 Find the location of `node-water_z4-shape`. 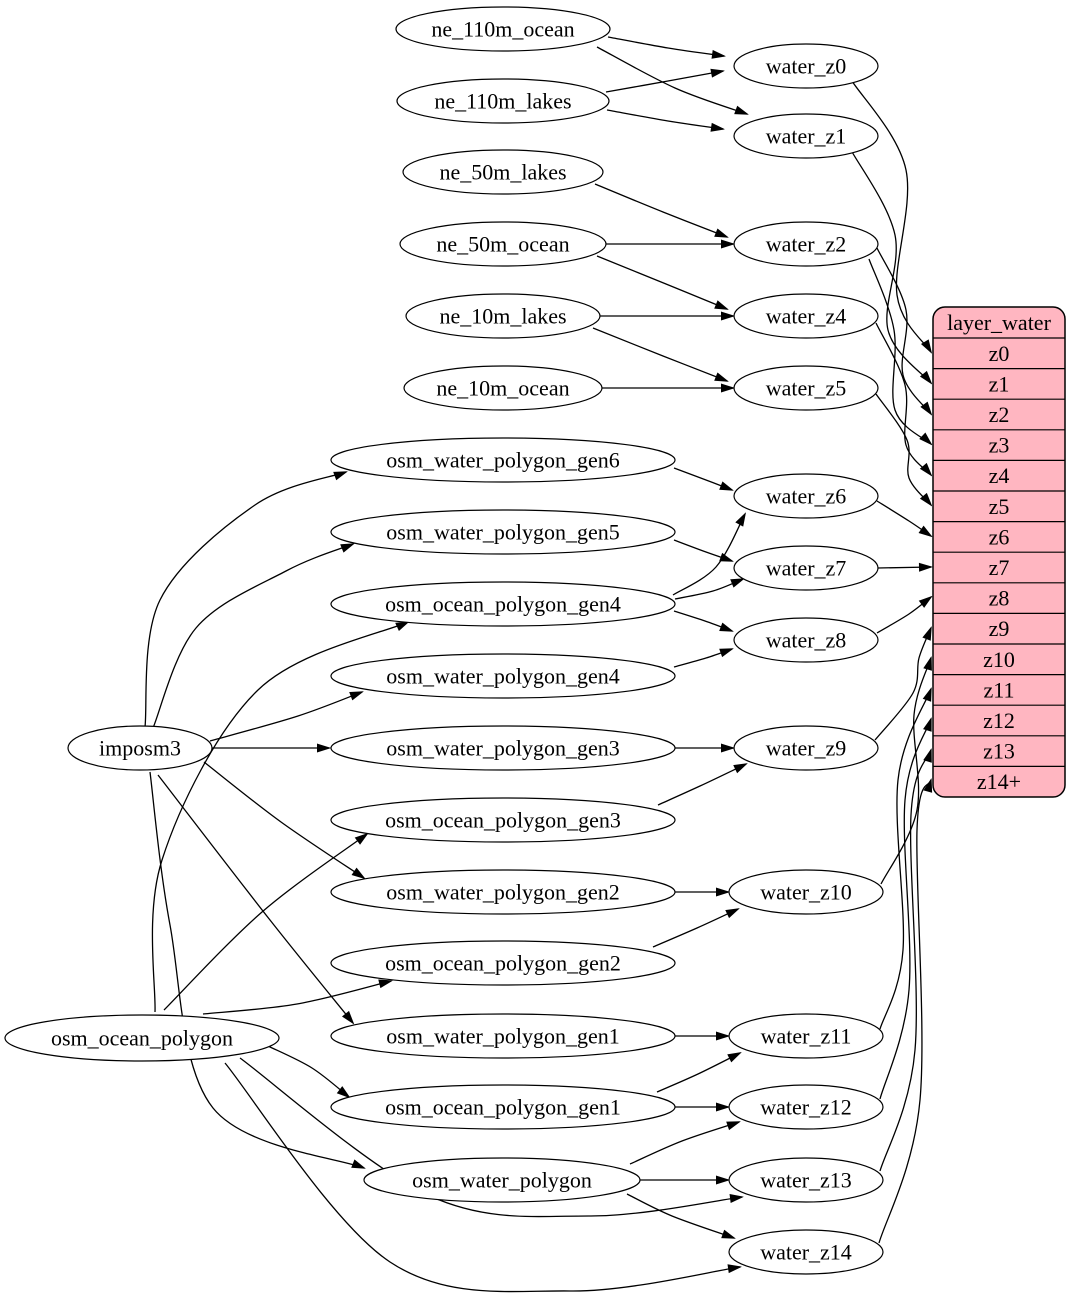

node-water_z4-shape is located at coordinates (806, 316).